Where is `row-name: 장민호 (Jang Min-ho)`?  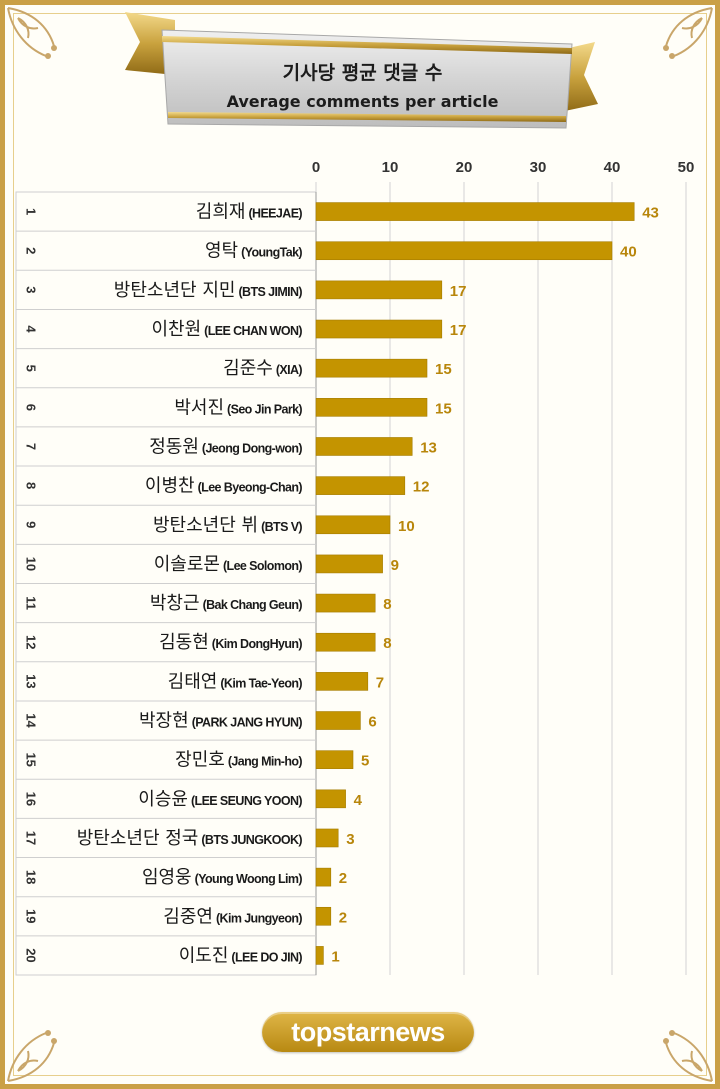
row-name: 장민호 (Jang Min-ho) is located at coordinates (238, 760).